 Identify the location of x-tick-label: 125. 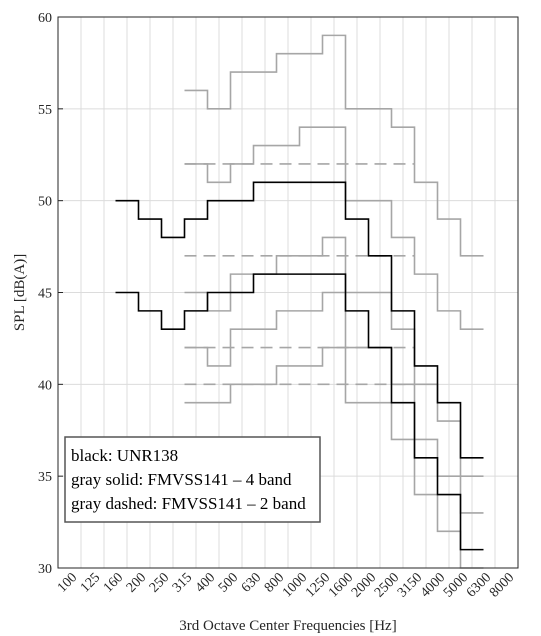
(90, 582).